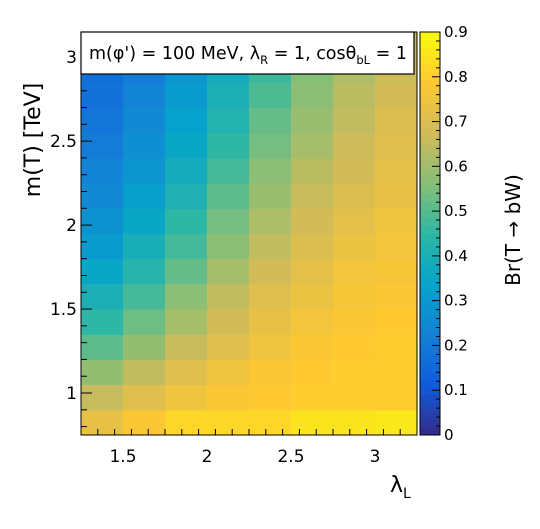 The height and width of the screenshot is (529, 540). I want to click on x-axis-label: λL, so click(400, 487).